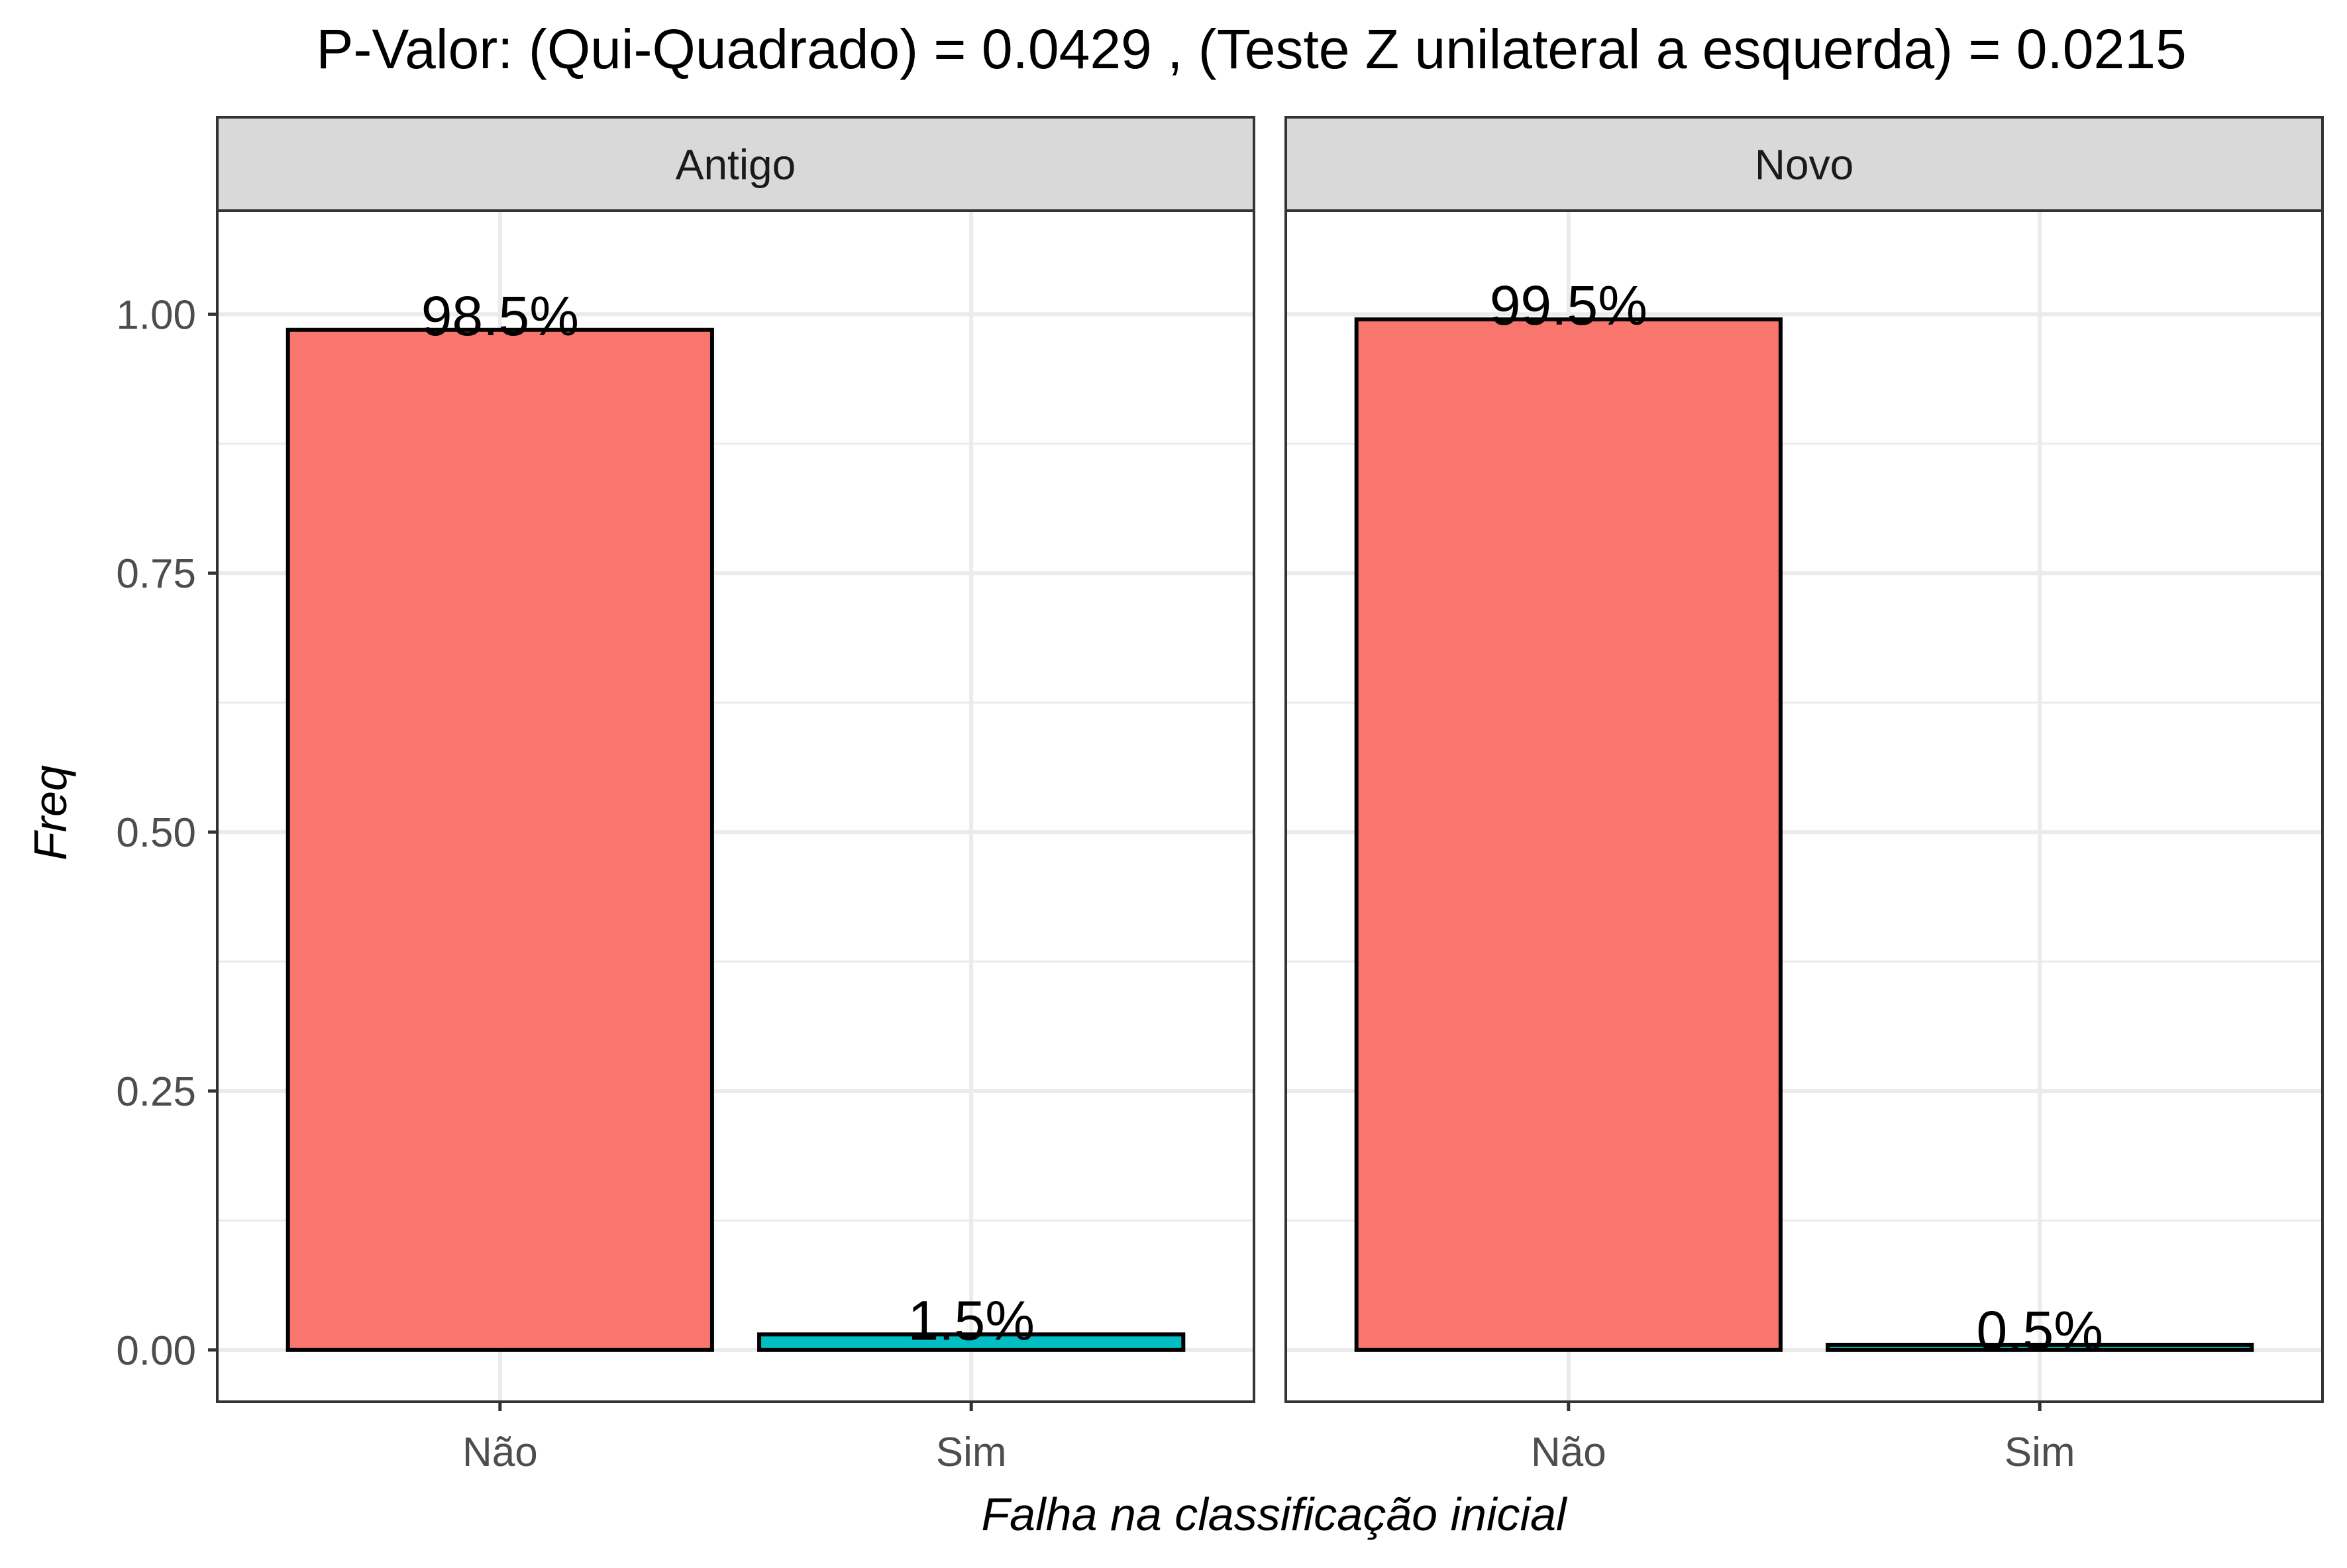  Describe the element at coordinates (156, 1351) in the screenshot. I see `y-tick-label: 0.00` at that location.